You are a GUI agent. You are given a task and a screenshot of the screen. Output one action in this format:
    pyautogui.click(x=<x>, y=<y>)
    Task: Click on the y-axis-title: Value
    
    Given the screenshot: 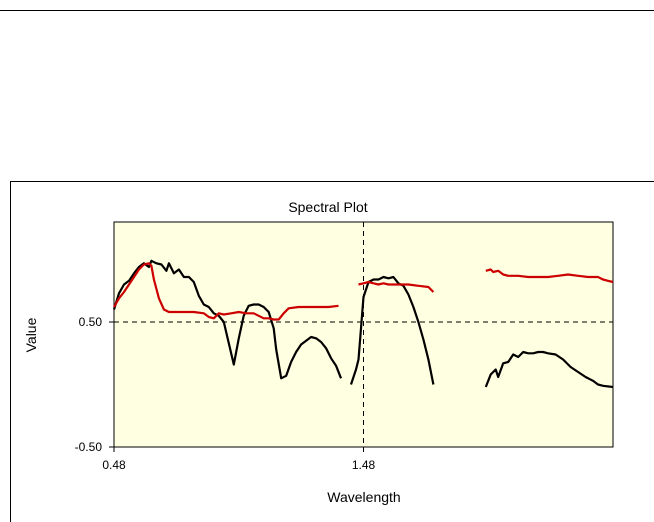 What is the action you would take?
    pyautogui.click(x=31, y=334)
    